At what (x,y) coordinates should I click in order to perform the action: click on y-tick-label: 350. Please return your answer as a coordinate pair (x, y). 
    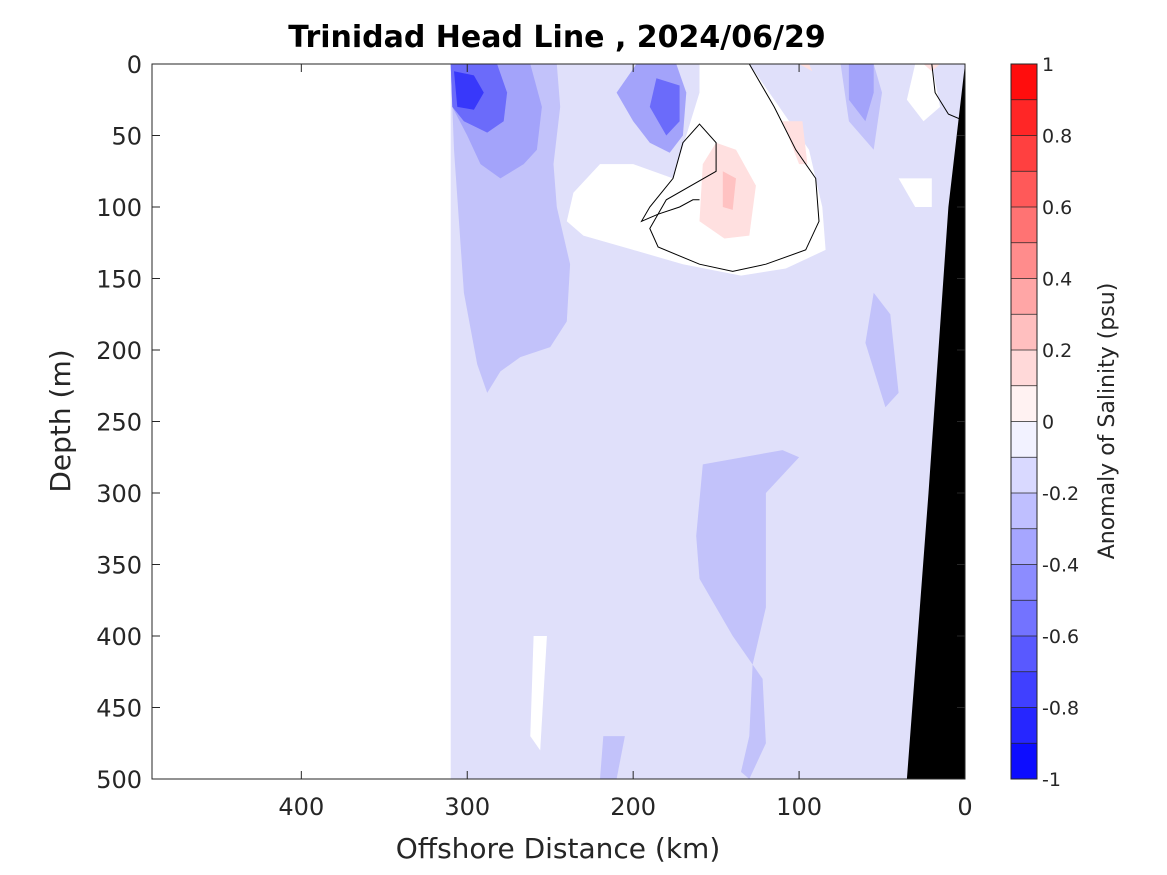
    Looking at the image, I should click on (119, 566).